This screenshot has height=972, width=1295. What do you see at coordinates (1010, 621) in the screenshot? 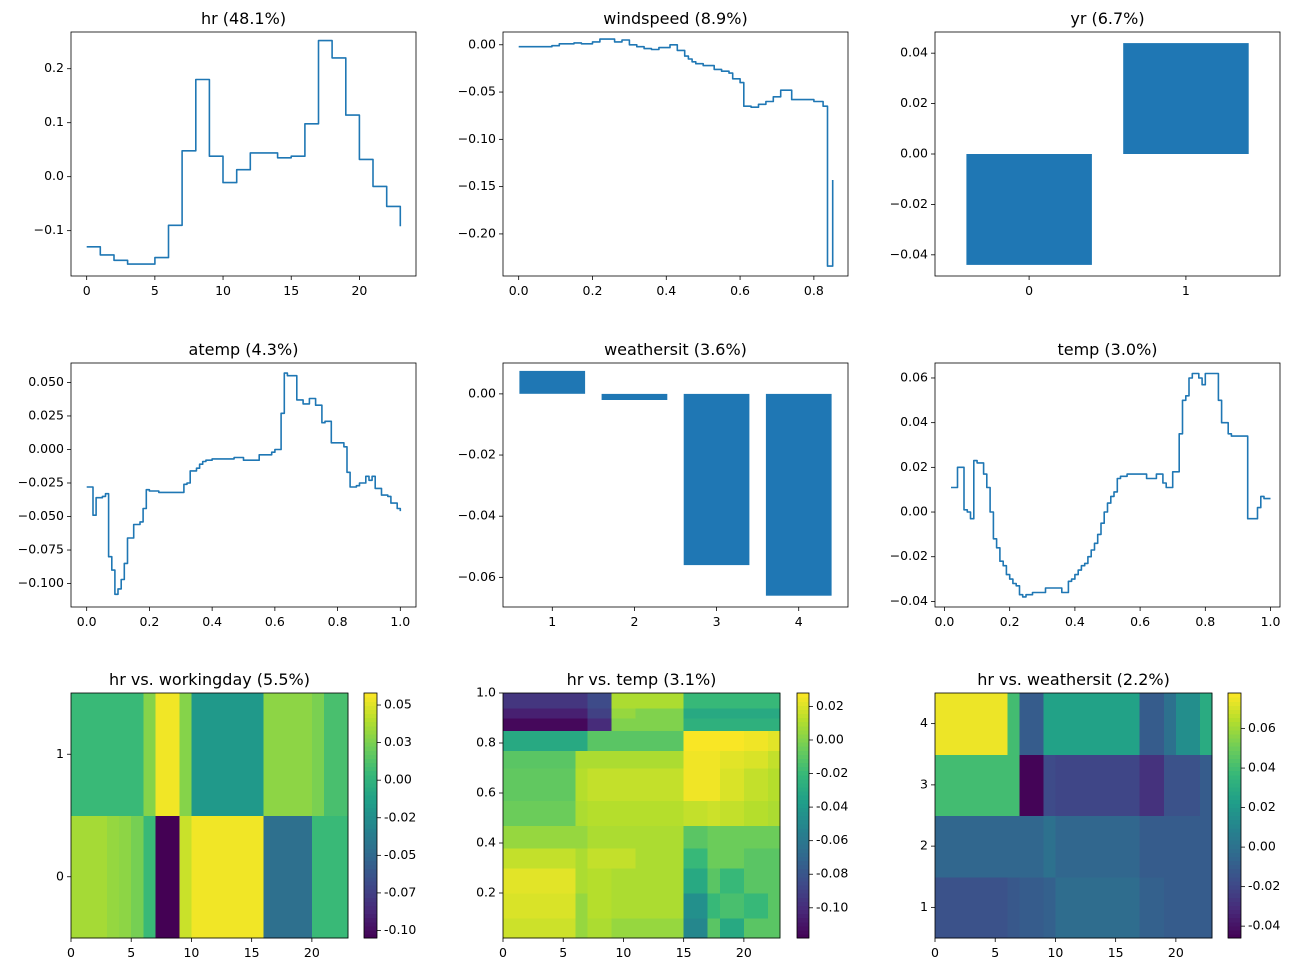
I see `x-tick-label: 0.2` at bounding box center [1010, 621].